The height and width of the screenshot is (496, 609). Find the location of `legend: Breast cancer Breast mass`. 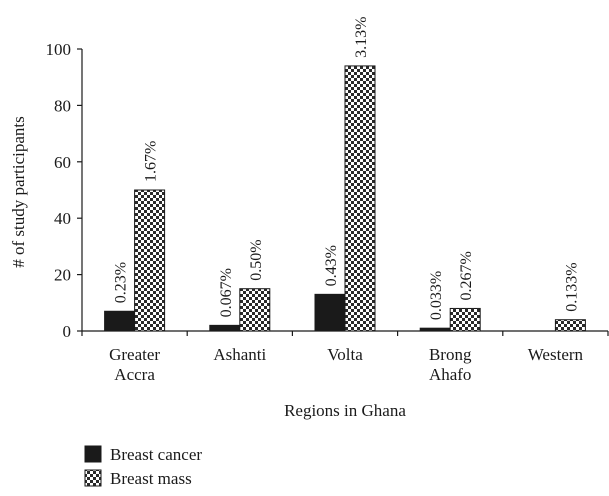

legend: Breast cancer Breast mass is located at coordinates (143, 466).